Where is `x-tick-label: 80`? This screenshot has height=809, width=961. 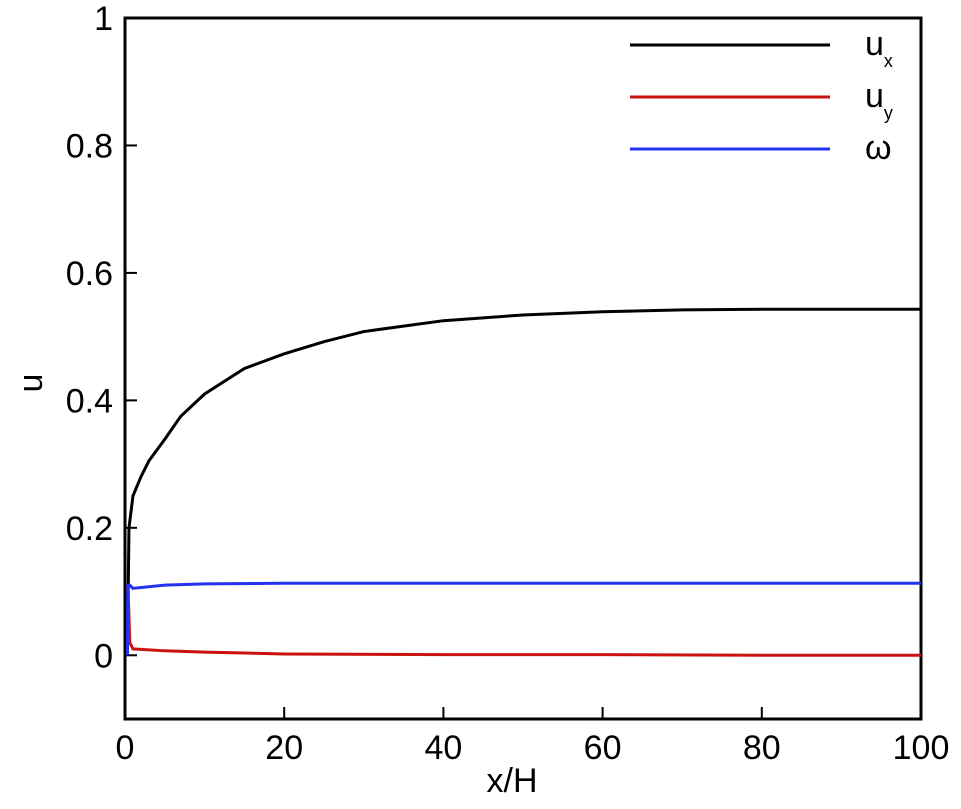
x-tick-label: 80 is located at coordinates (762, 748).